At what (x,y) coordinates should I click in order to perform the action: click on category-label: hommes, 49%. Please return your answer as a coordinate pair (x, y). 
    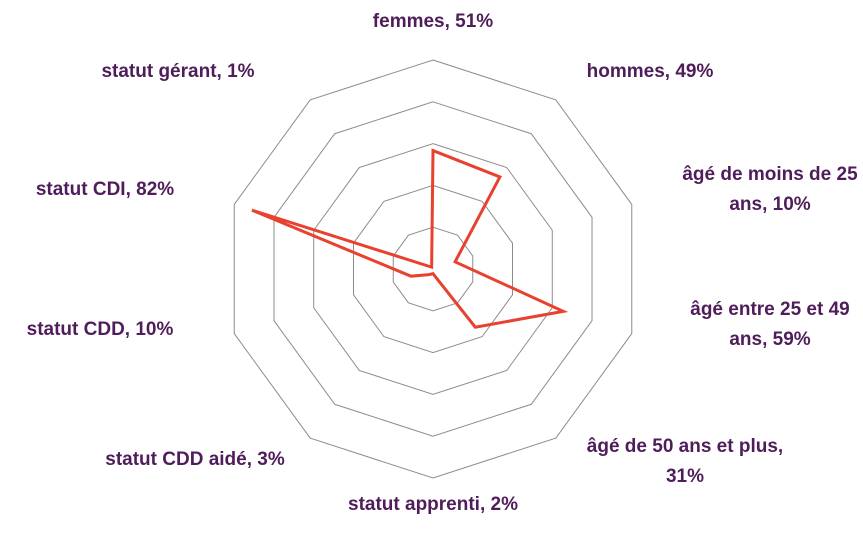
    Looking at the image, I should click on (650, 71).